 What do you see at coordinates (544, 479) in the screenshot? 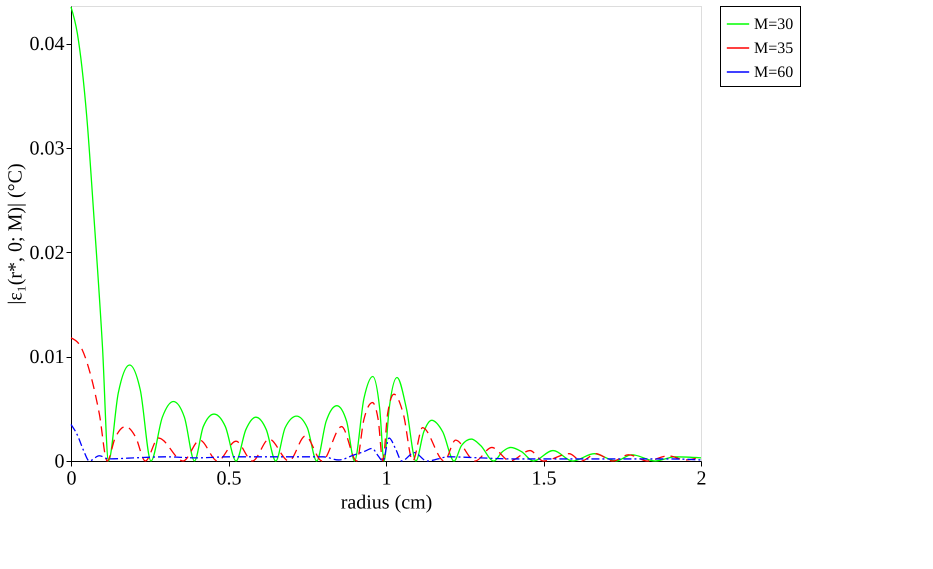
I see `x-tick-label: 1.5` at bounding box center [544, 479].